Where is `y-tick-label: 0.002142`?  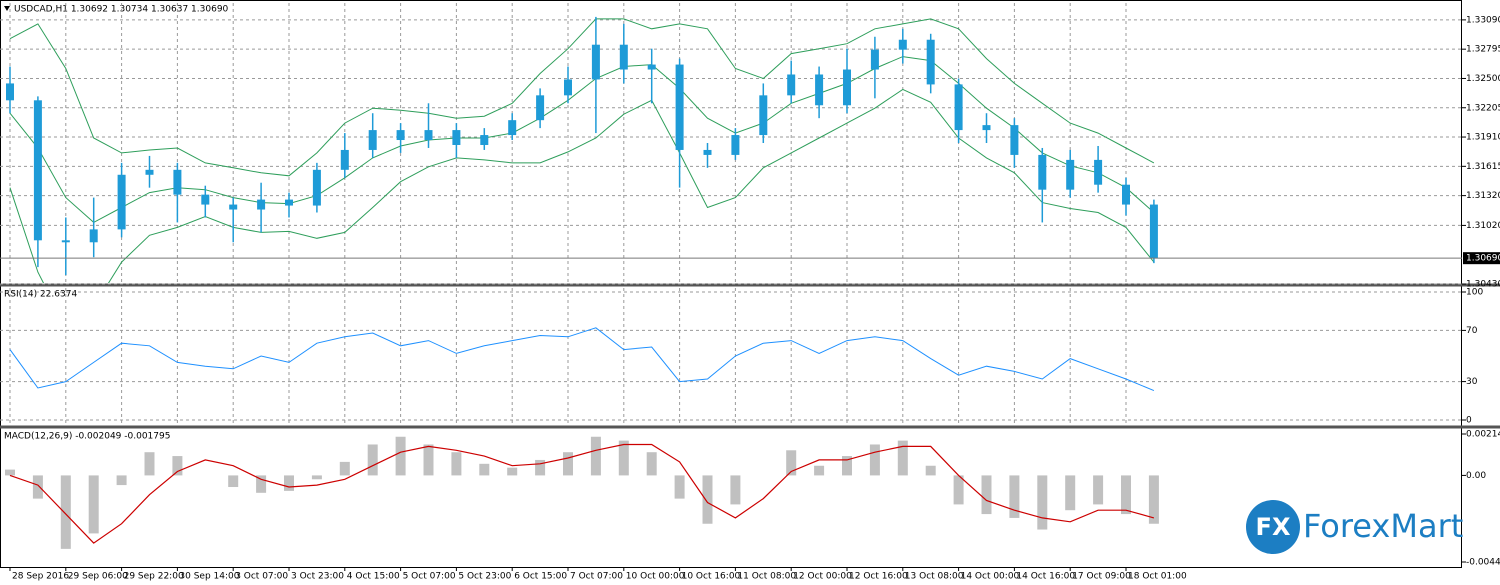
y-tick-label: 0.002142 is located at coordinates (1483, 435).